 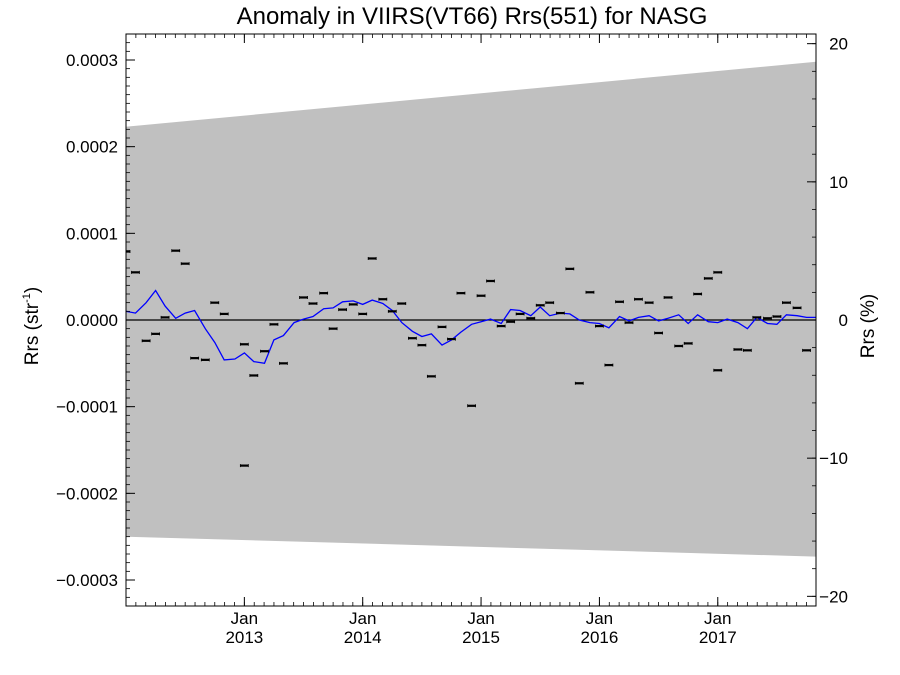 I want to click on y-right-tick-label: −10, so click(x=833, y=458).